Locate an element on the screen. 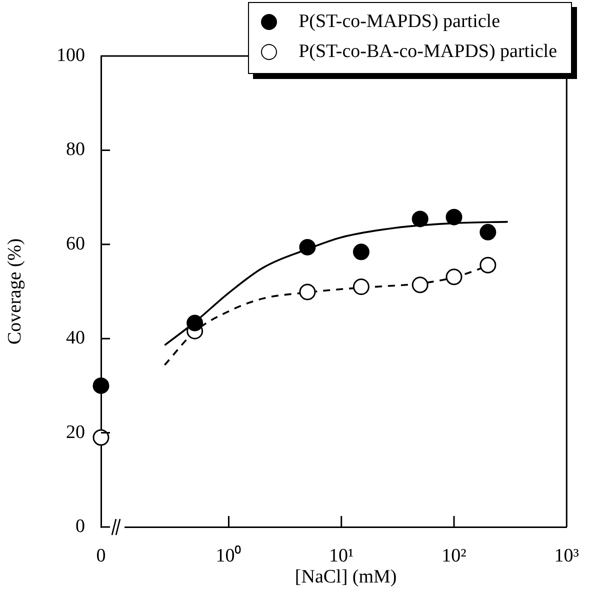  x-axis-title: [NaCl] (mM) is located at coordinates (345, 577).